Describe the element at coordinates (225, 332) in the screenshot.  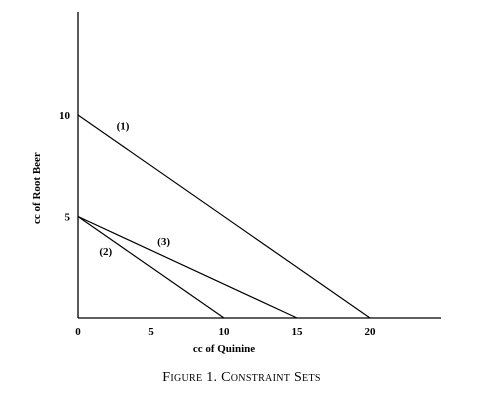
I see `x-tick-label: 10` at that location.